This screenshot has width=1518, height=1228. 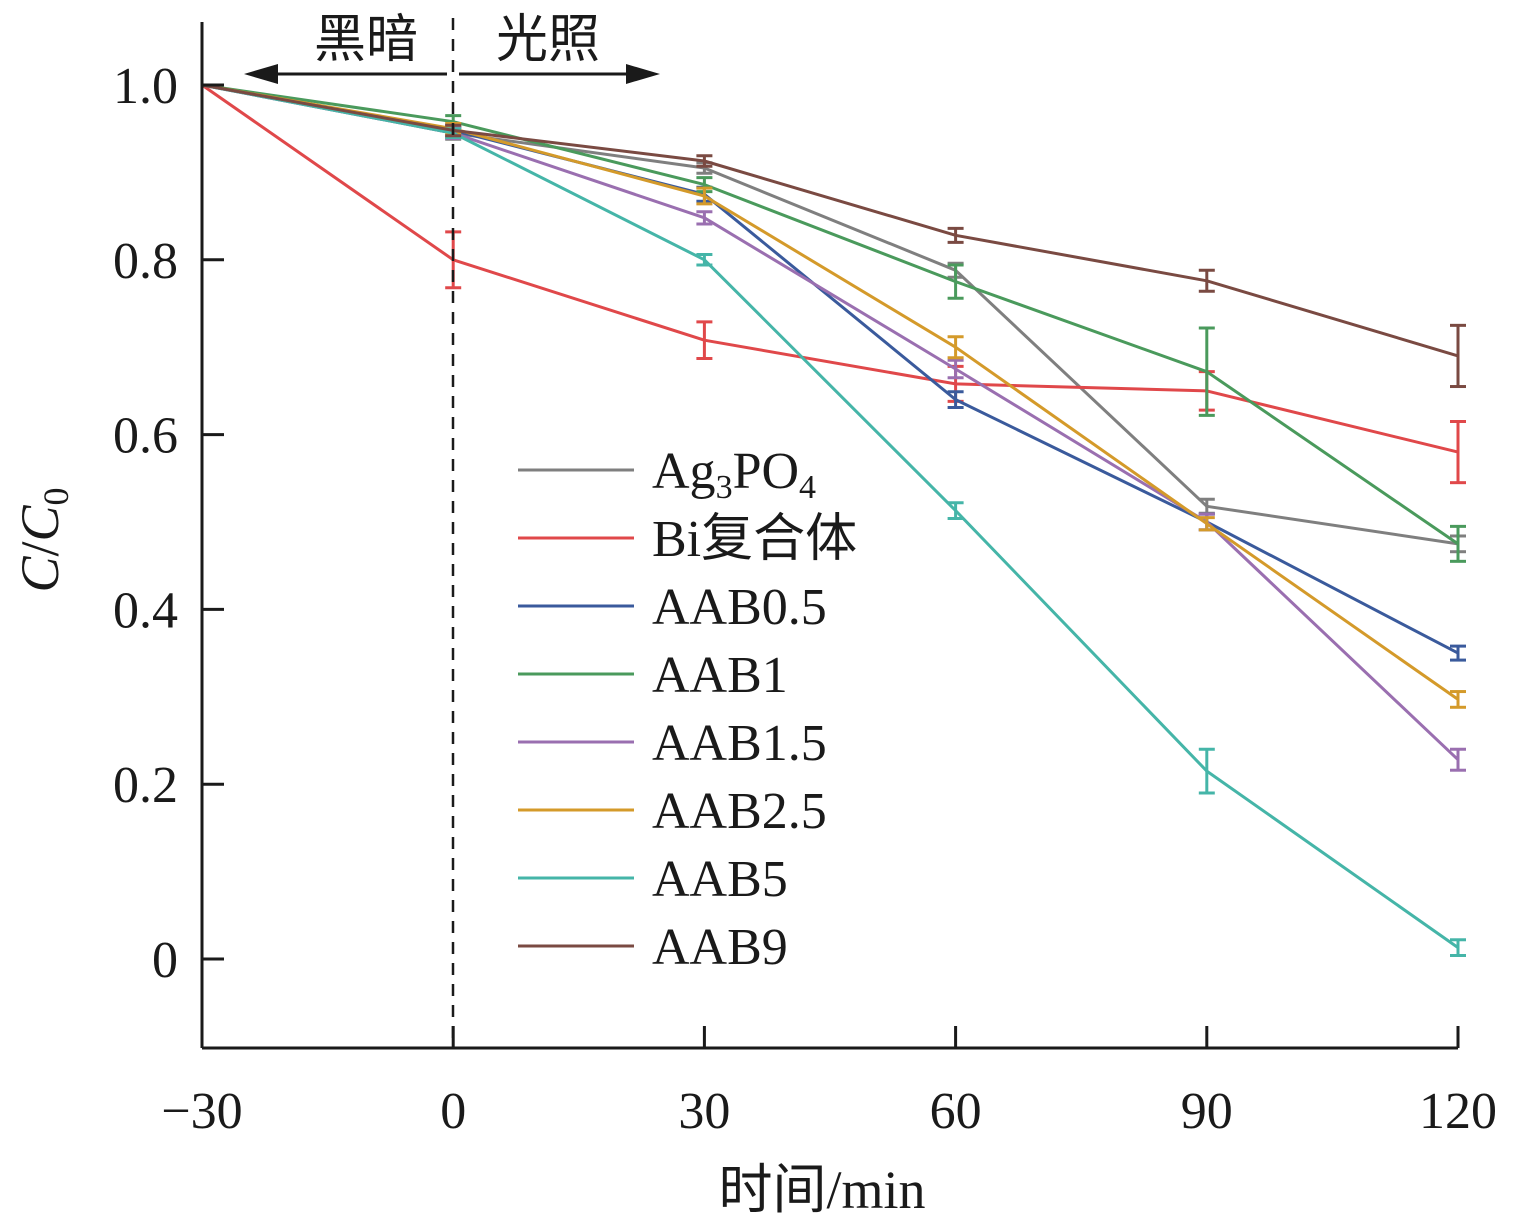 I want to click on legend-label: AAB1.5, so click(x=739, y=743).